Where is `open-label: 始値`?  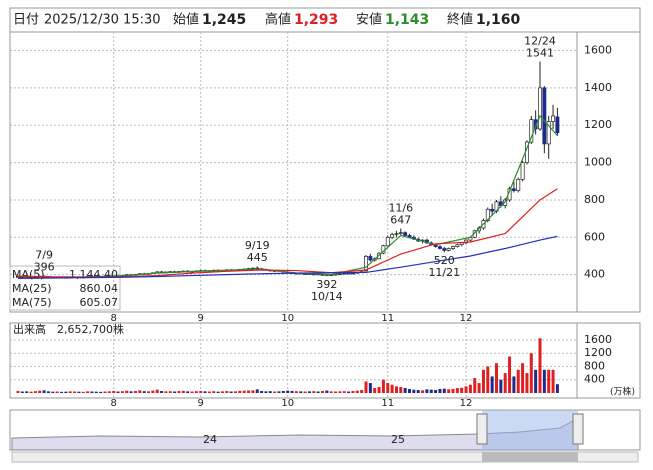
open-label: 始値 is located at coordinates (186, 20).